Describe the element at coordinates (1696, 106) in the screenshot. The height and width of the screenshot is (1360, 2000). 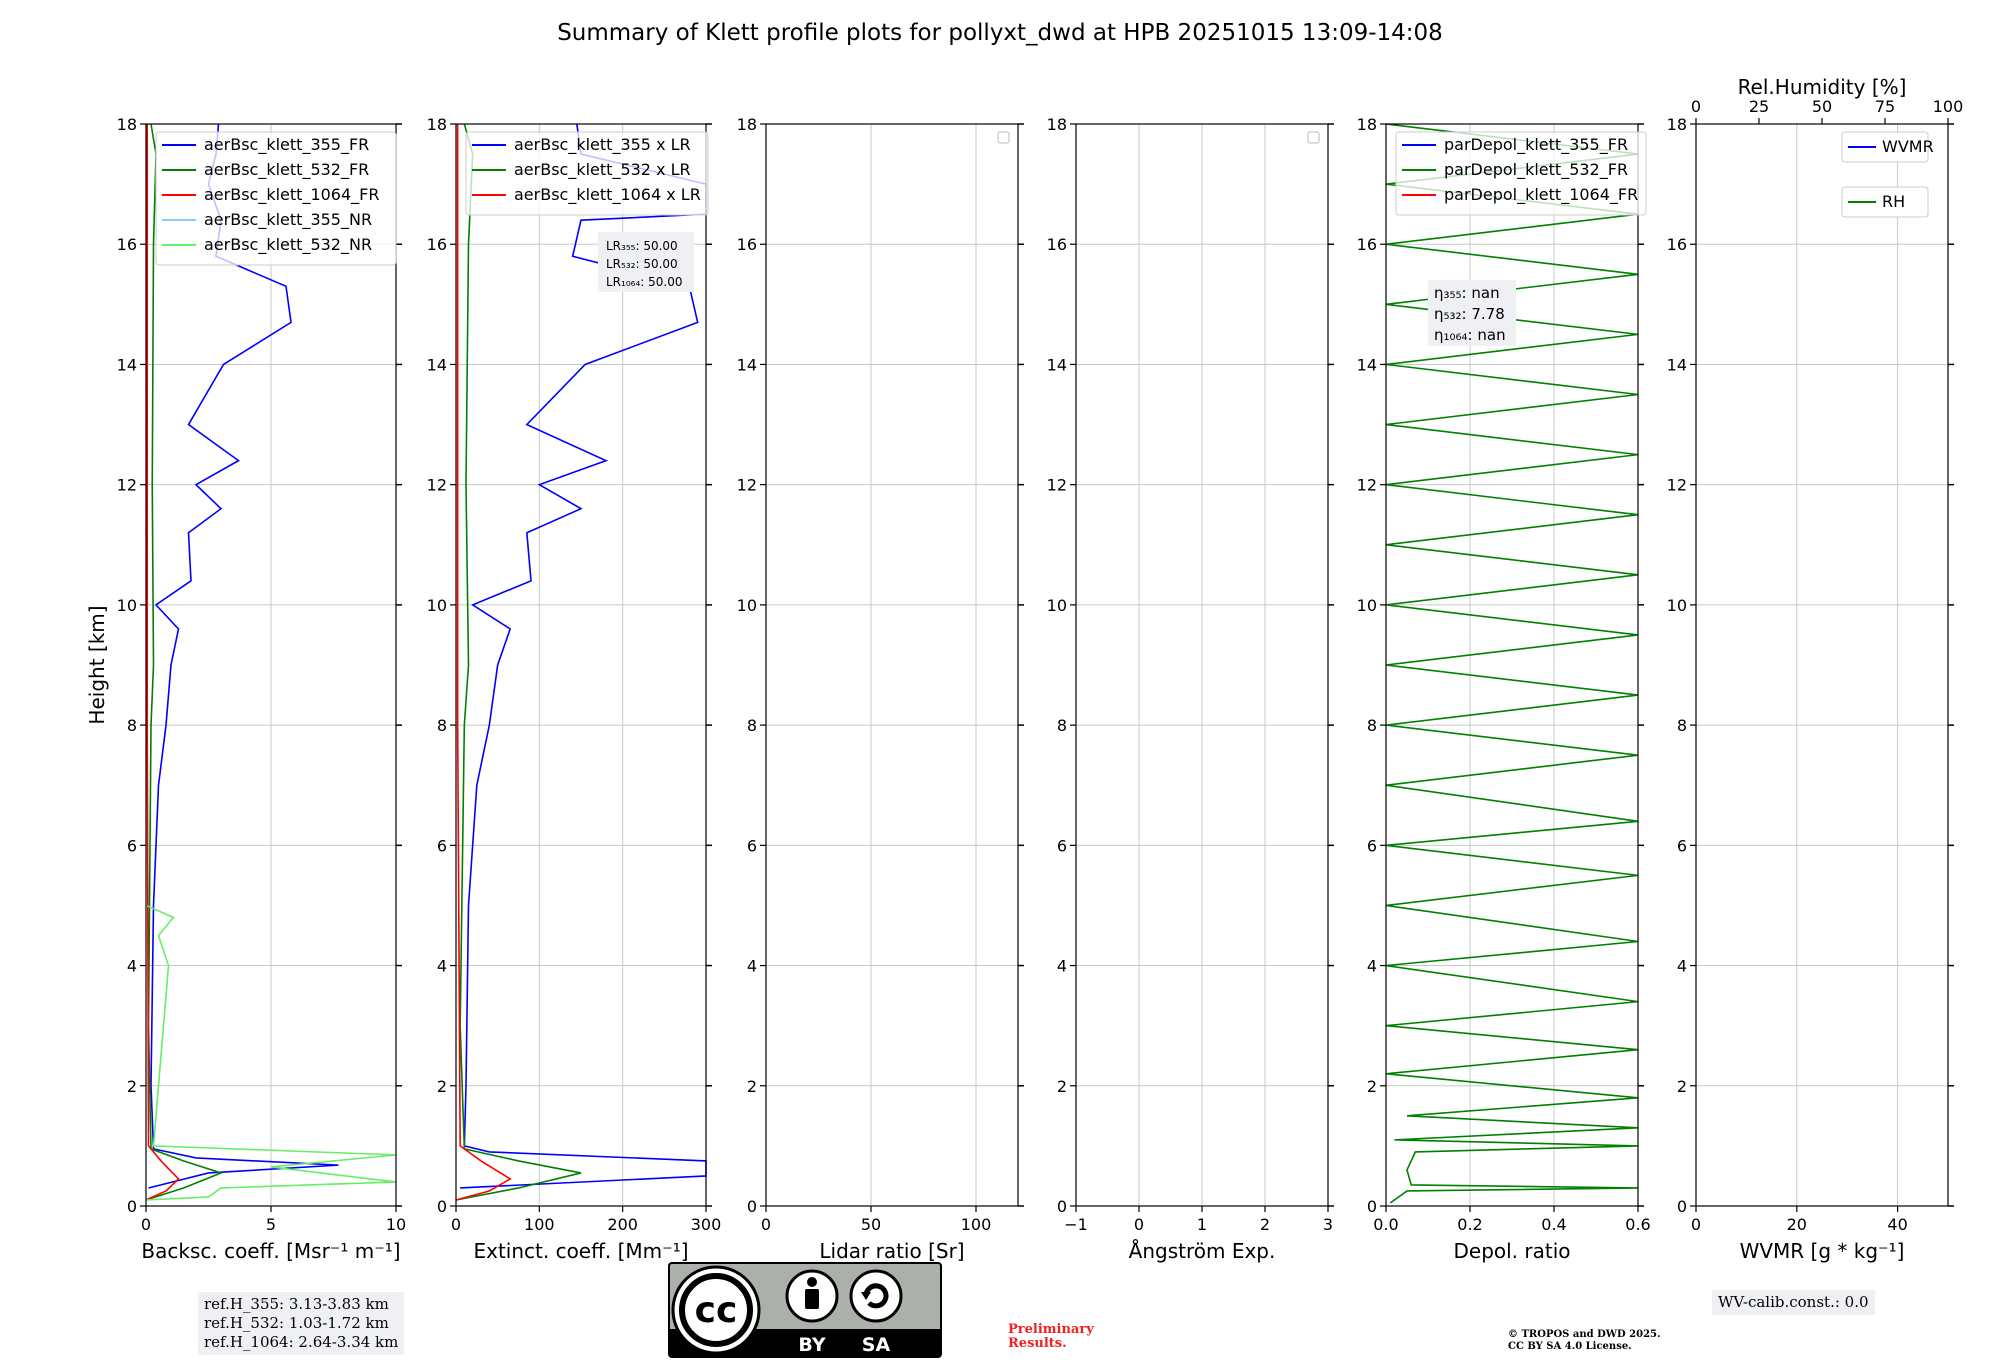
I see `toptick-label-wv: 0` at that location.